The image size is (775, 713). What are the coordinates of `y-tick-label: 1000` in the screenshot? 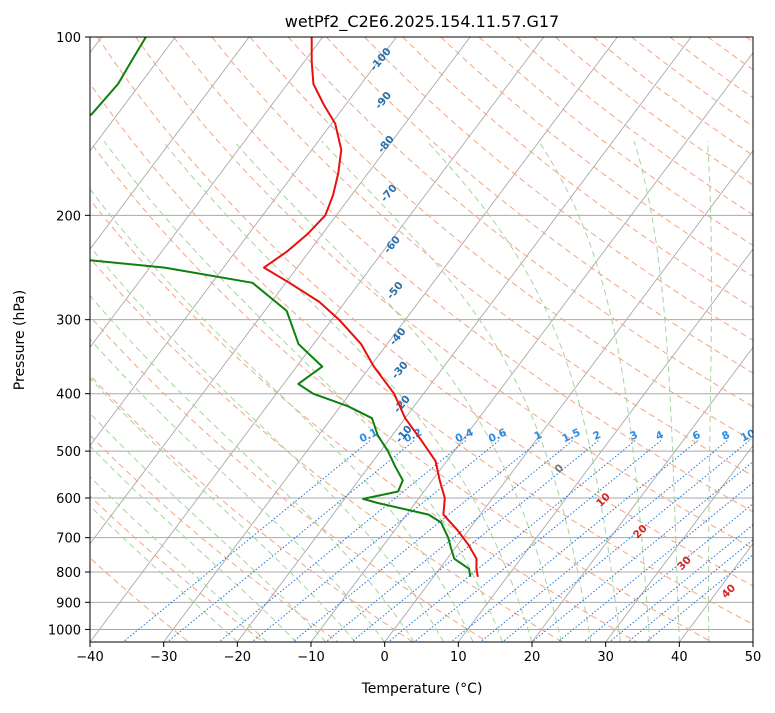 It's located at (64, 630).